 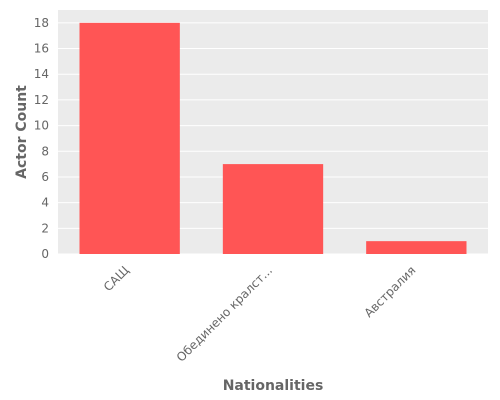 I want to click on y-tick-label: 14, so click(x=41, y=74).